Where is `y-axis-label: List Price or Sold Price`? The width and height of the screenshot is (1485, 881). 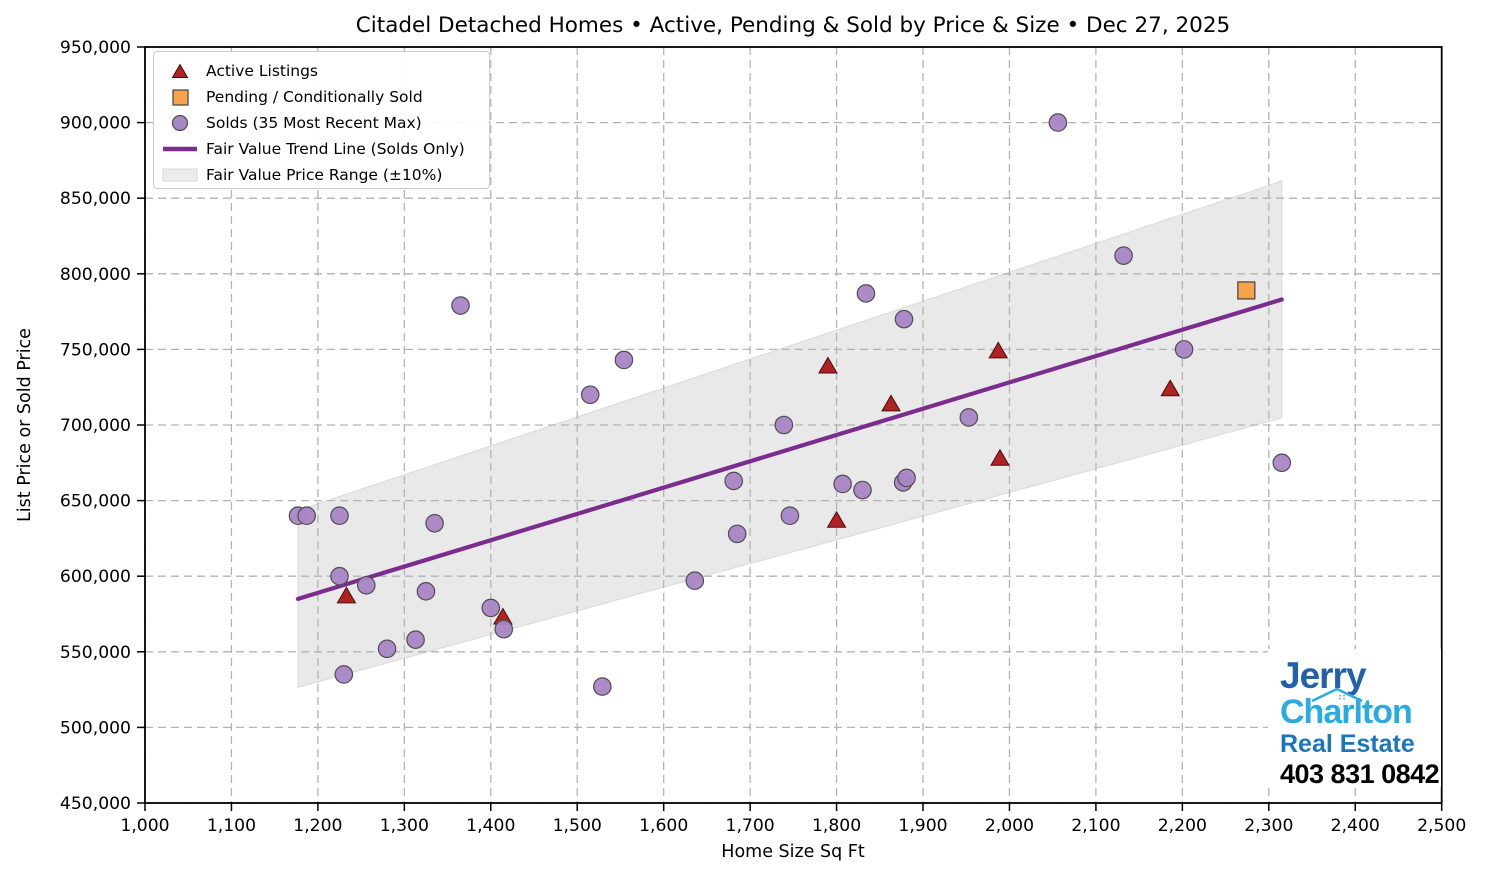 y-axis-label: List Price or Sold Price is located at coordinates (25, 425).